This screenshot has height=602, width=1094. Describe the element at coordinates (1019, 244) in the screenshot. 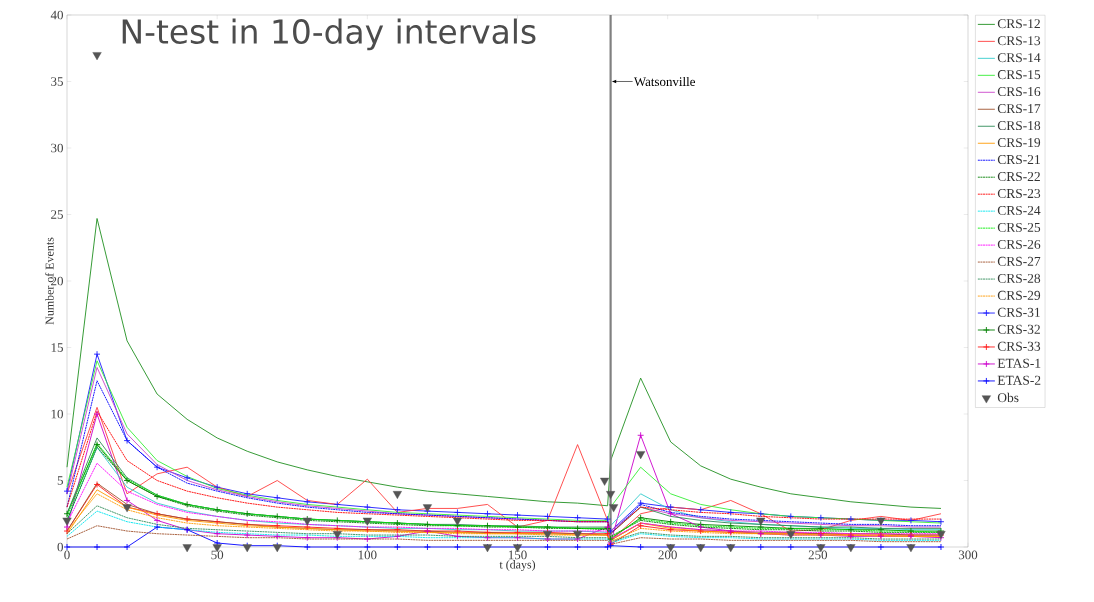

I see `legend-label: CRS-26` at that location.